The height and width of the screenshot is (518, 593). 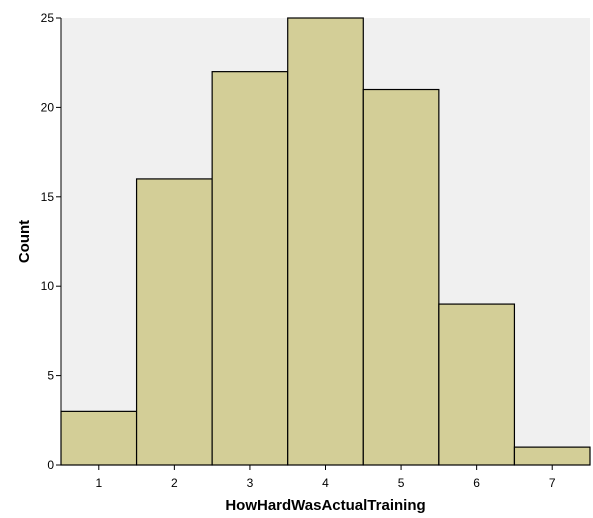 I want to click on y-axis-title: Count, so click(x=24, y=241).